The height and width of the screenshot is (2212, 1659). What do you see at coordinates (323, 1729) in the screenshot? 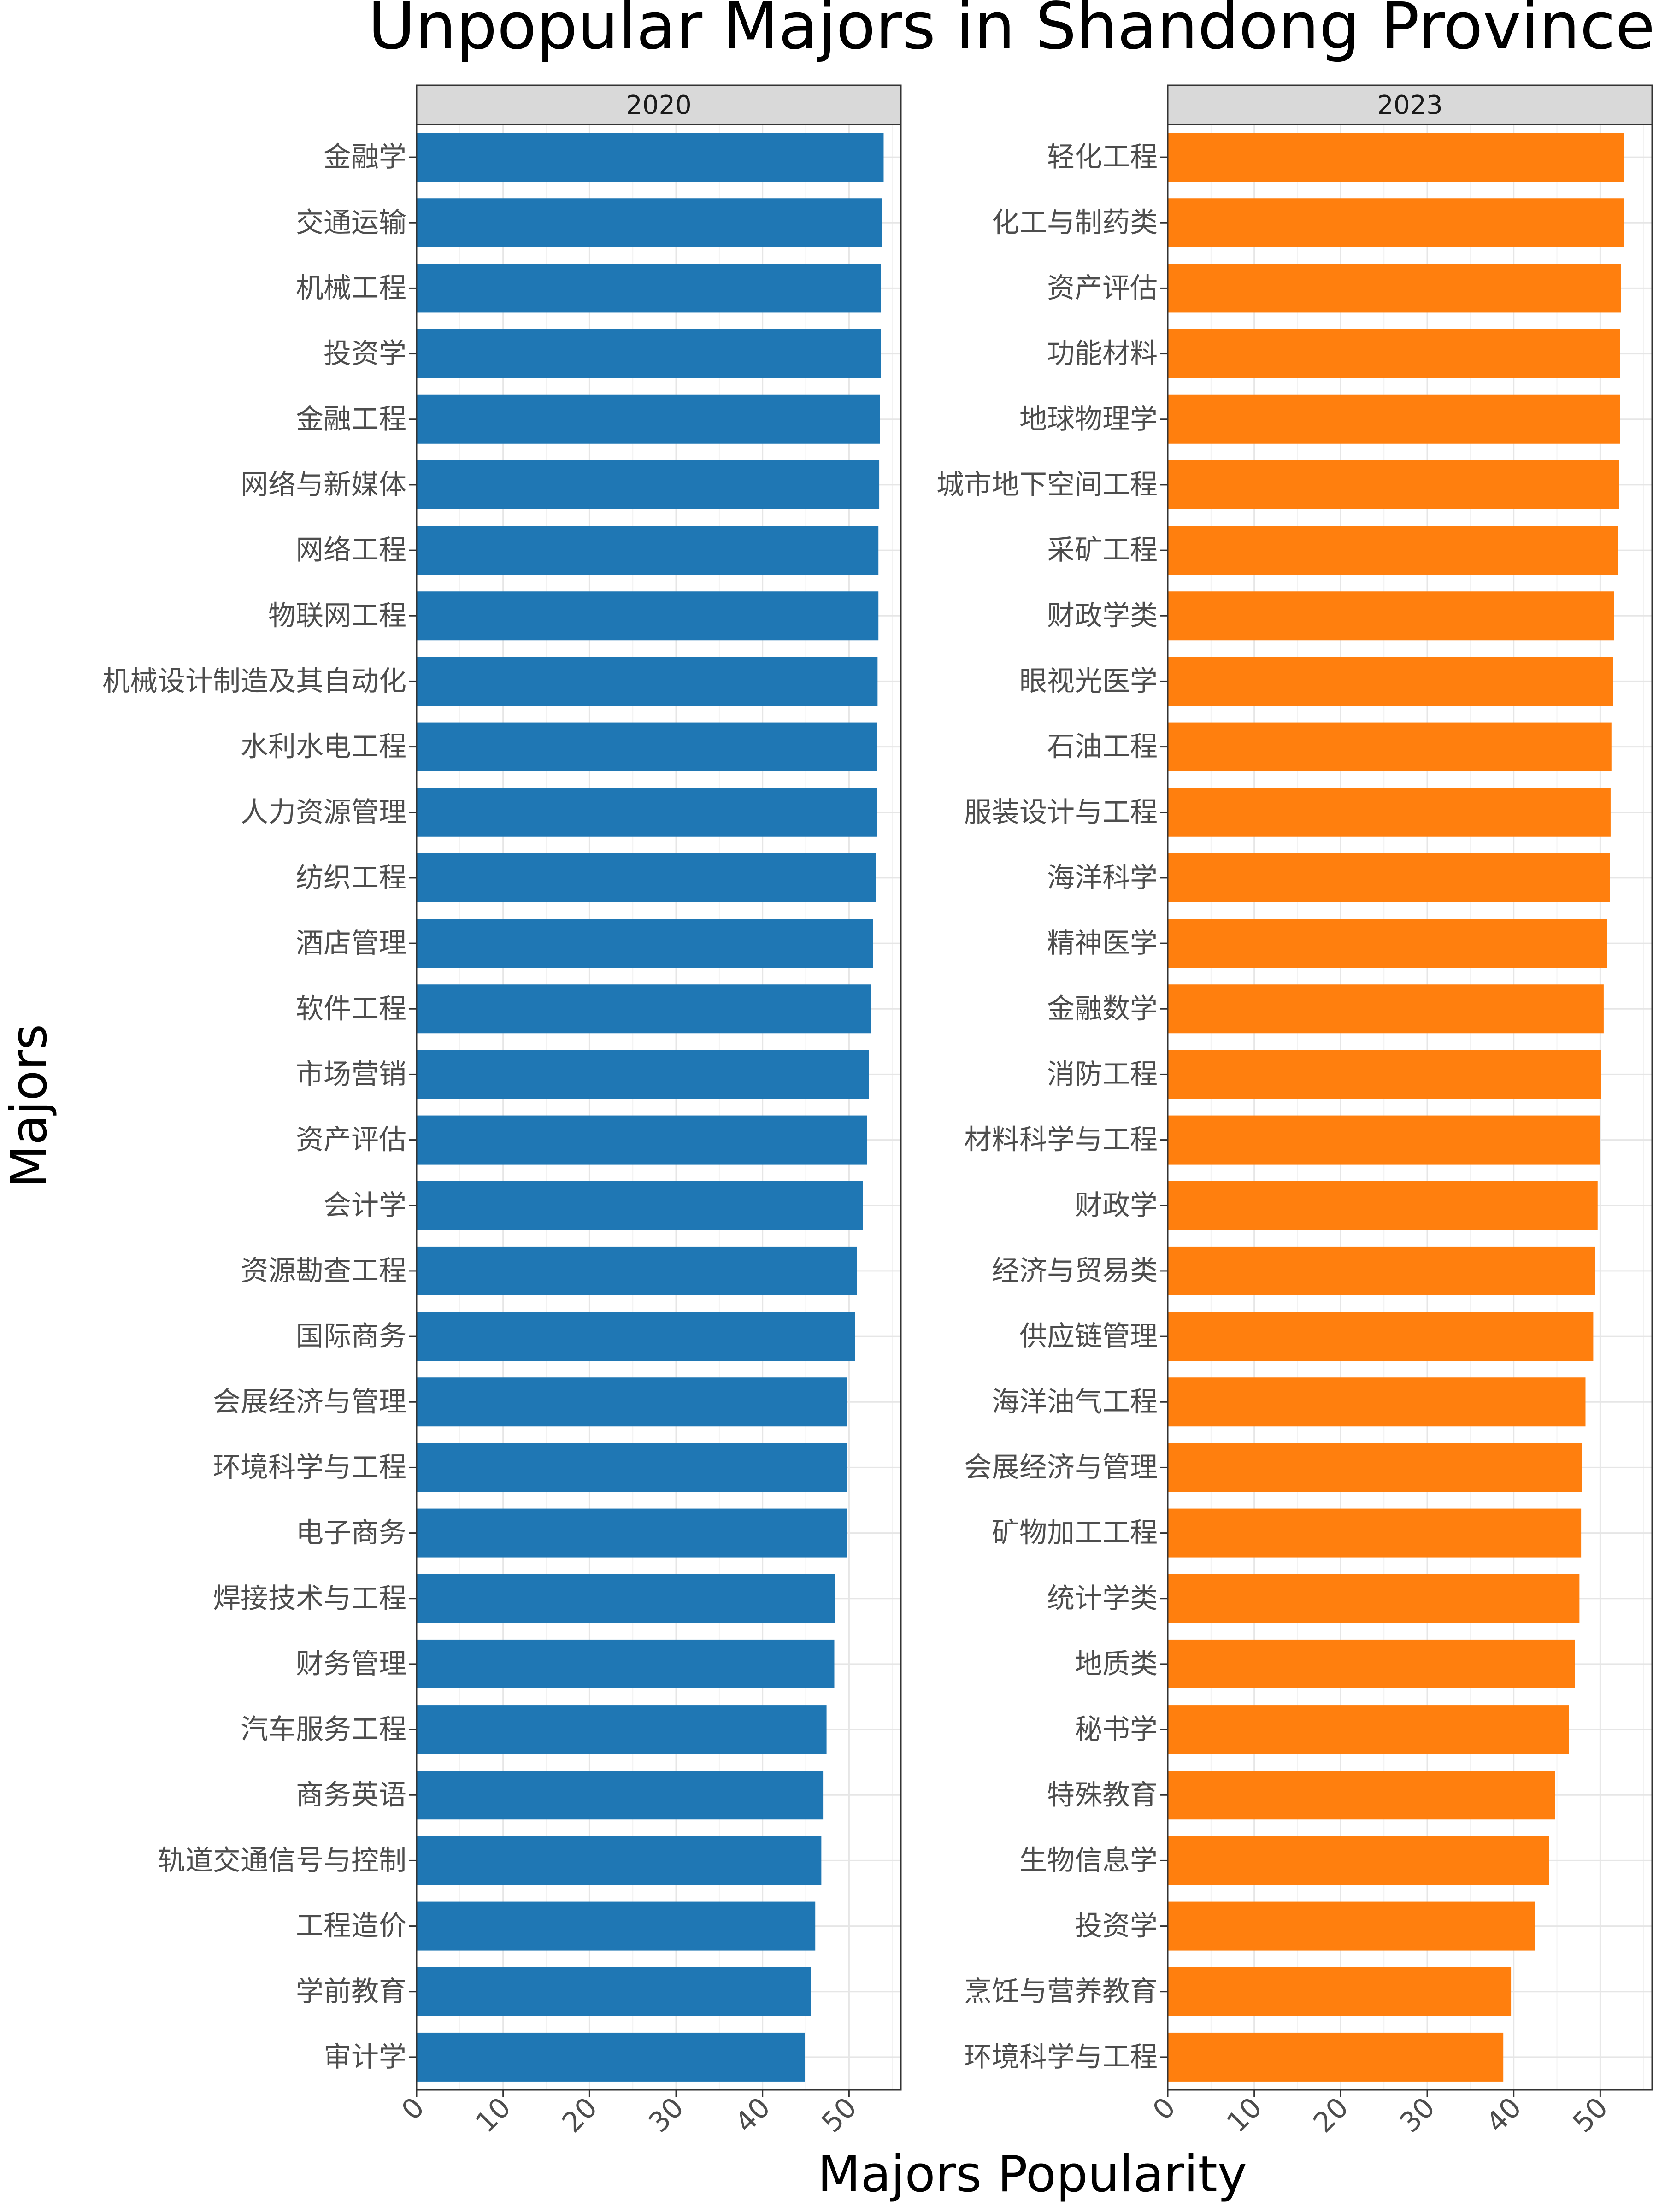
I see `category-label: 汽车服务工程` at bounding box center [323, 1729].